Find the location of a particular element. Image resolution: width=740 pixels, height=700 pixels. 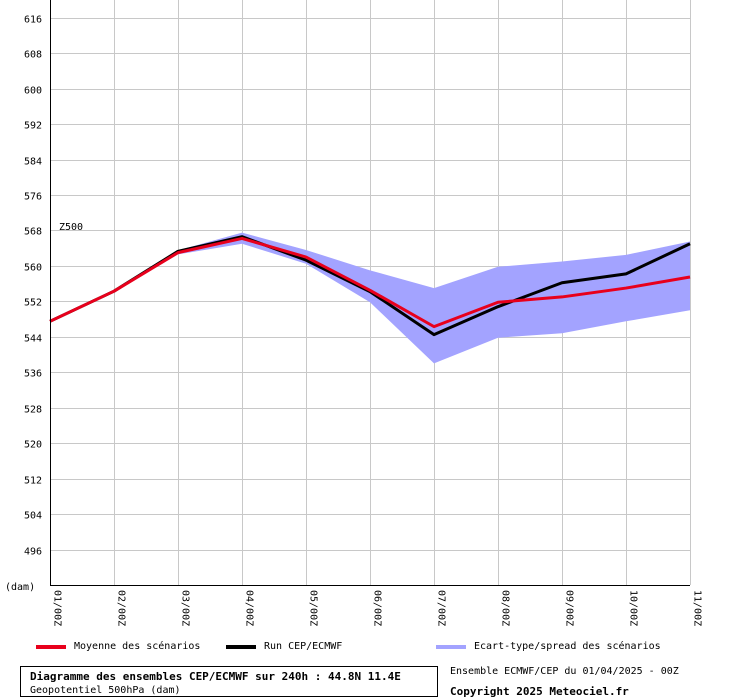

y-tick-label: 520 is located at coordinates (33, 445).